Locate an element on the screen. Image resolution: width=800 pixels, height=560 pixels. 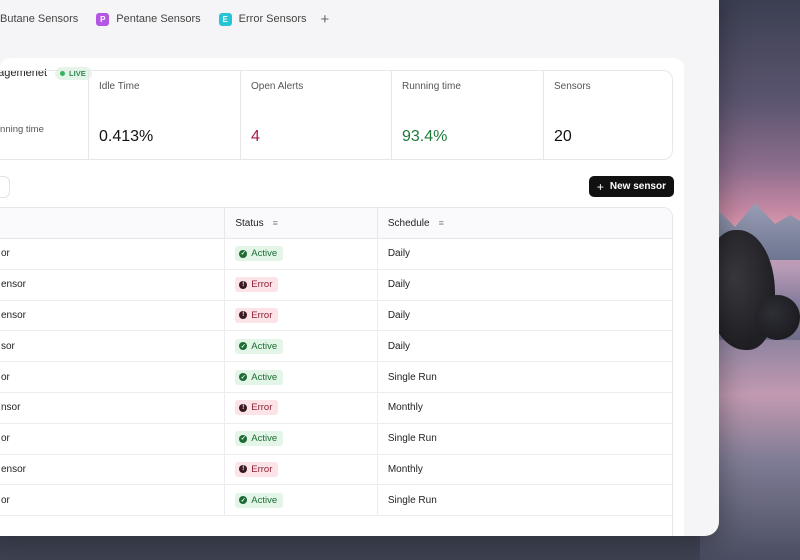
sensor-name: or is located at coordinates (5, 254).